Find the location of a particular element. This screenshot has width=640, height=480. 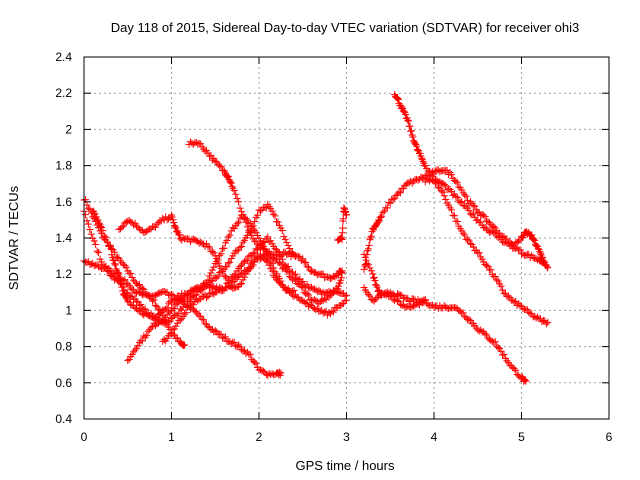

y-tick-label: 1.2 is located at coordinates (63, 274).